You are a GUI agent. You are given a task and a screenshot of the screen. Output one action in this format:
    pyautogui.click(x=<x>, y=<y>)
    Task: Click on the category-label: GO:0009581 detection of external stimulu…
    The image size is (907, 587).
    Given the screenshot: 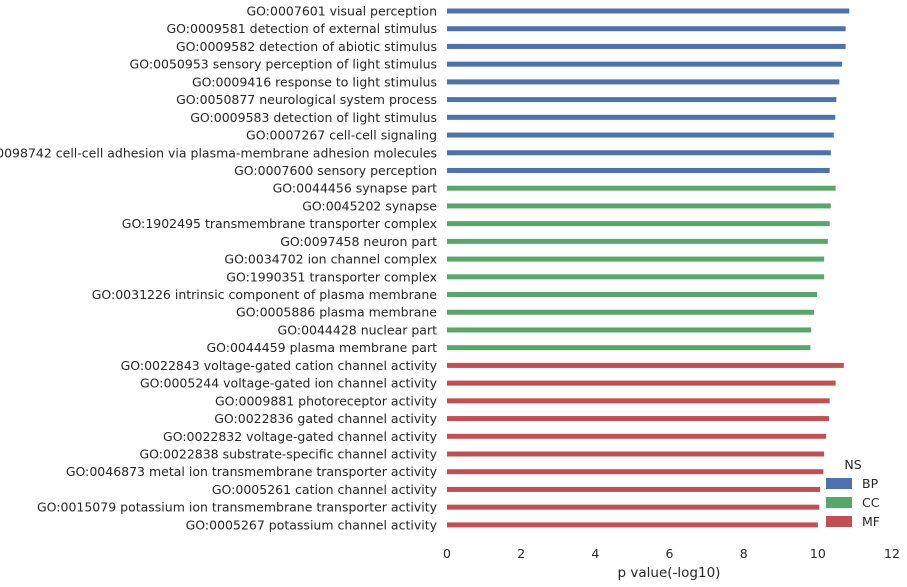 What is the action you would take?
    pyautogui.click(x=302, y=28)
    